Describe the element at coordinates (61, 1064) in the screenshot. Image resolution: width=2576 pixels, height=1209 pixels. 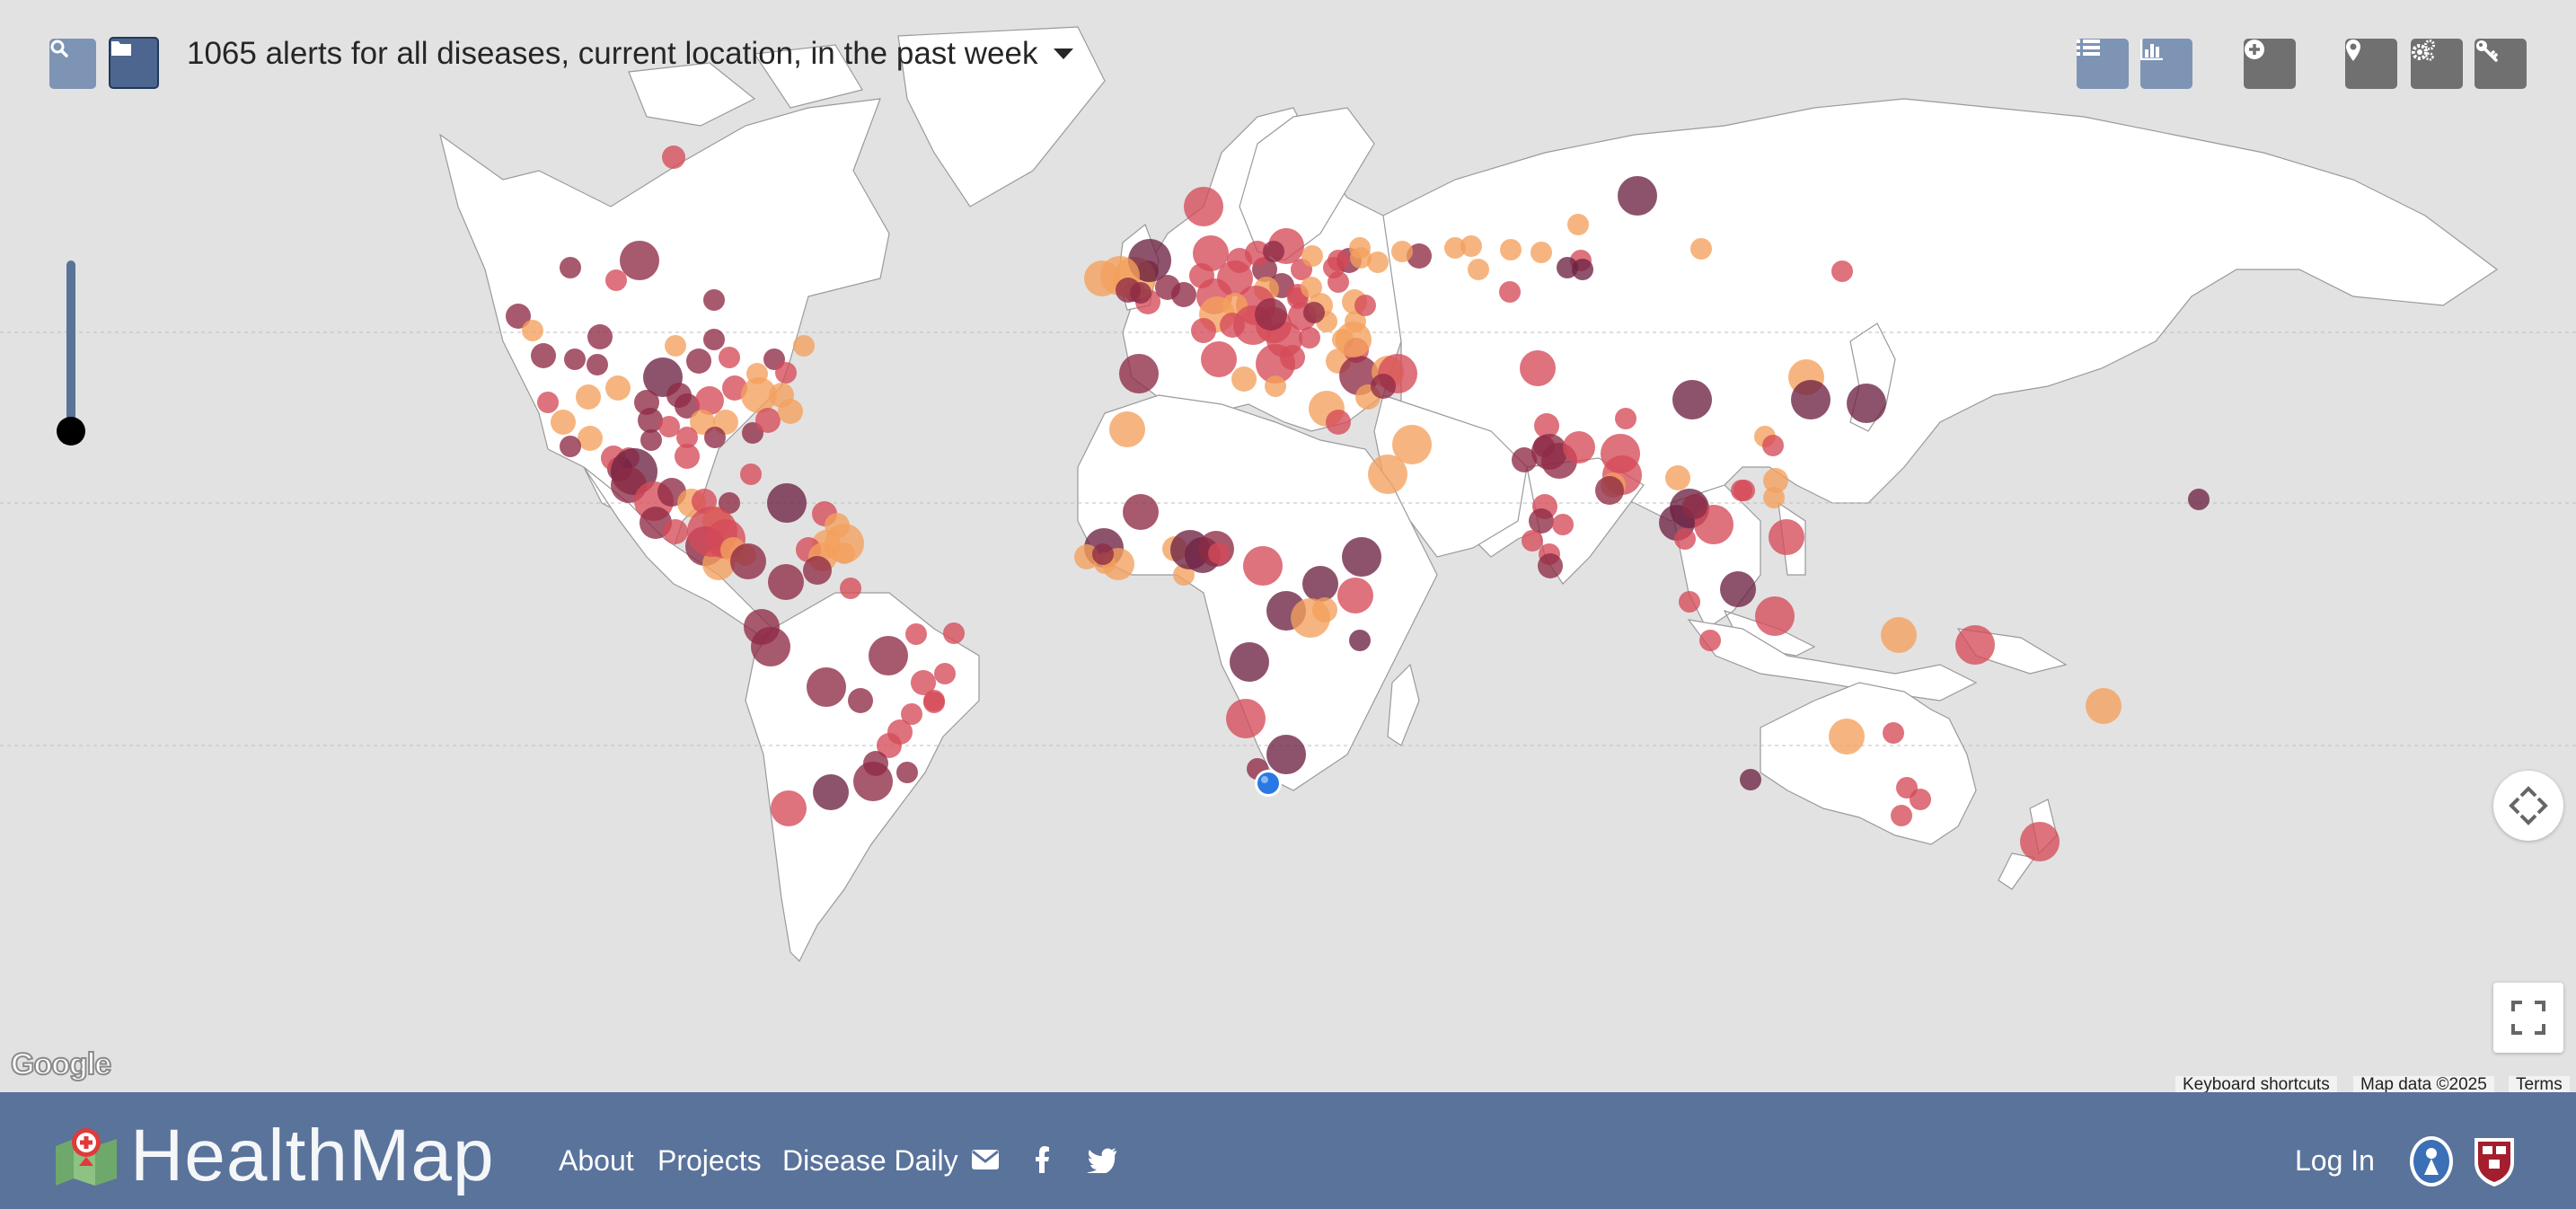
I see `google-logo: Google` at that location.